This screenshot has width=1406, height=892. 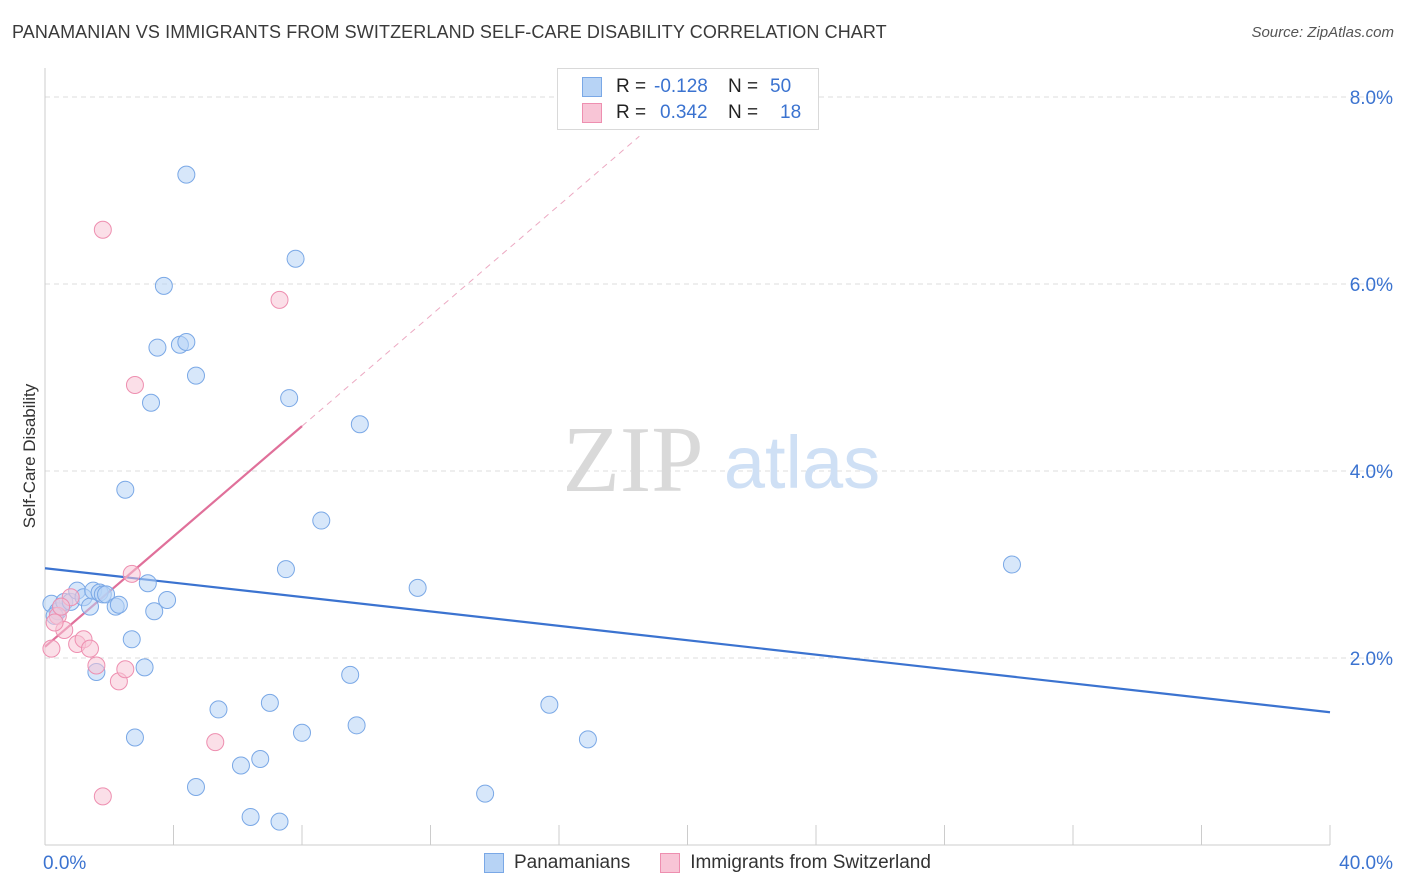 I want to click on y-tick-label: 6.0%, so click(x=1371, y=285).